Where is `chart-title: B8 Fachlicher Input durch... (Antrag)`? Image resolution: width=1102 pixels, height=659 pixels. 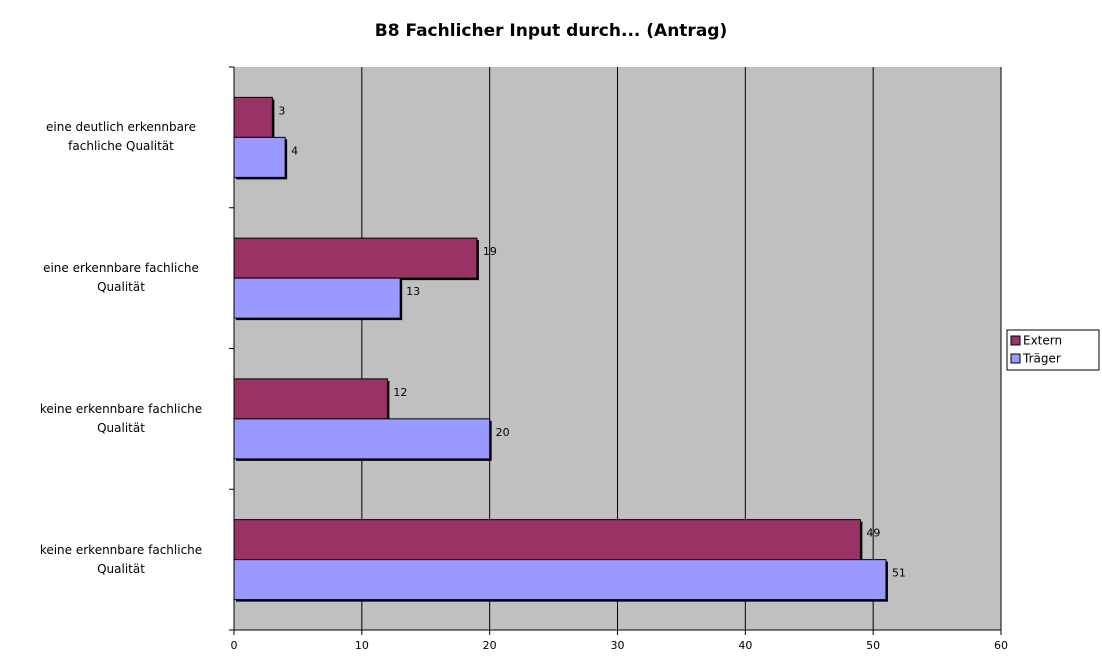 chart-title: B8 Fachlicher Input durch... (Antrag) is located at coordinates (551, 31).